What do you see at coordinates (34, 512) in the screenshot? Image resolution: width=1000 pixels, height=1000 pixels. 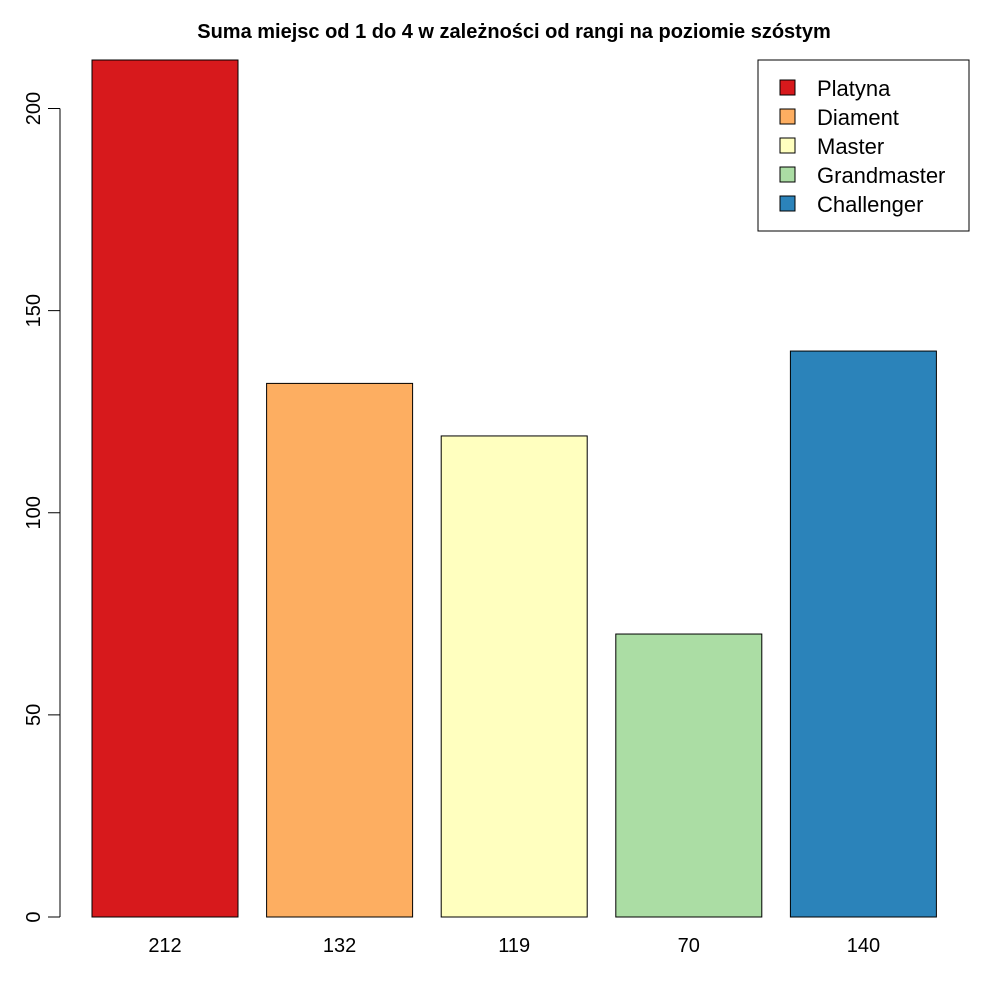 I see `y-tick-label: 100` at bounding box center [34, 512].